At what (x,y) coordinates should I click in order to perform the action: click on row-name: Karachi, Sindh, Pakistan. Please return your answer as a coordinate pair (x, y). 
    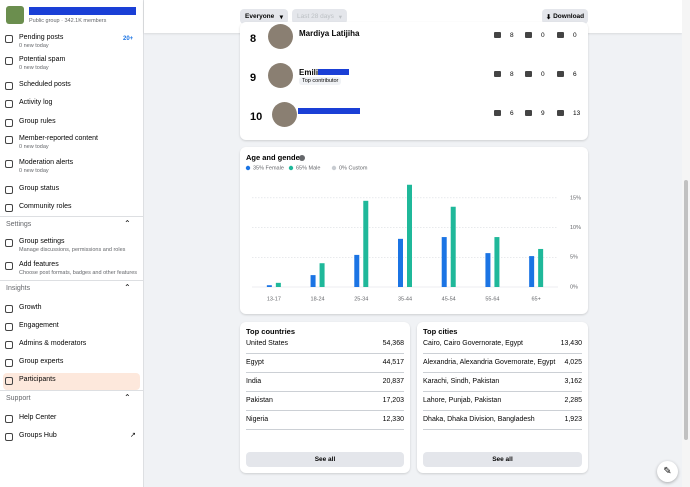
    Looking at the image, I should click on (461, 381).